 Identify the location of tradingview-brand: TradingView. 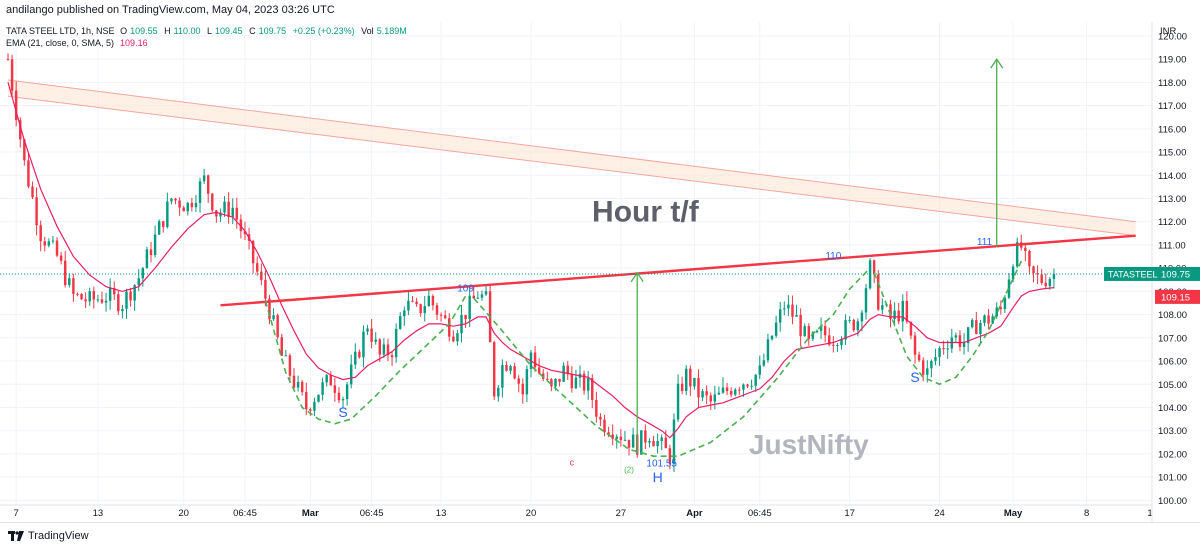
(58, 536).